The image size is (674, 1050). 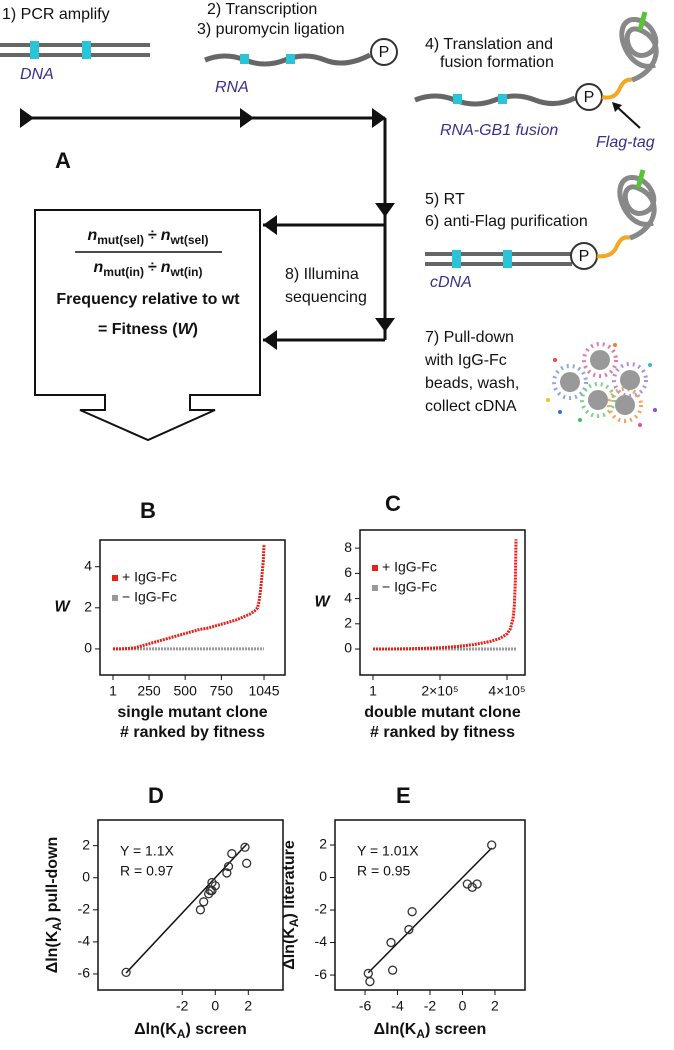 I want to click on y-tick-label: -6, so click(x=84, y=973).